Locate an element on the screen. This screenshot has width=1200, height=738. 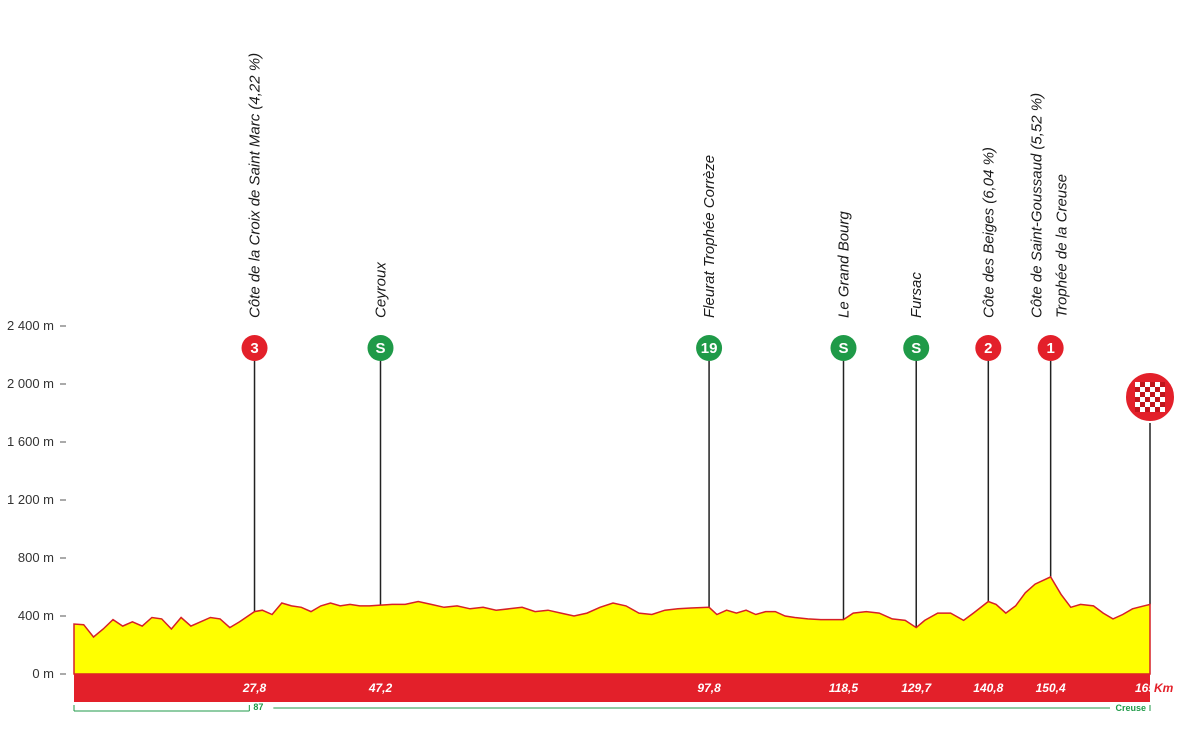
finish-flag-icon is located at coordinates (1150, 397).